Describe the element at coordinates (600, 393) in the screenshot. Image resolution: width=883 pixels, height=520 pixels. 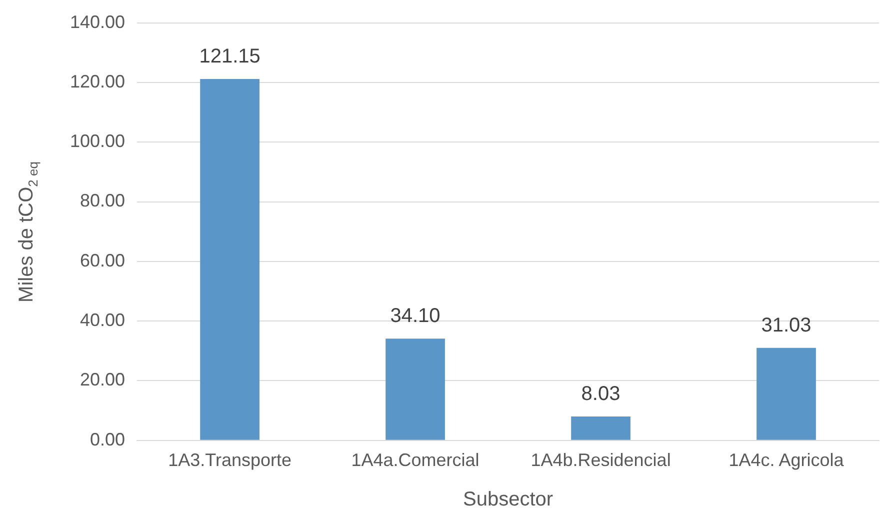
I see `data-label: 8.03` at that location.